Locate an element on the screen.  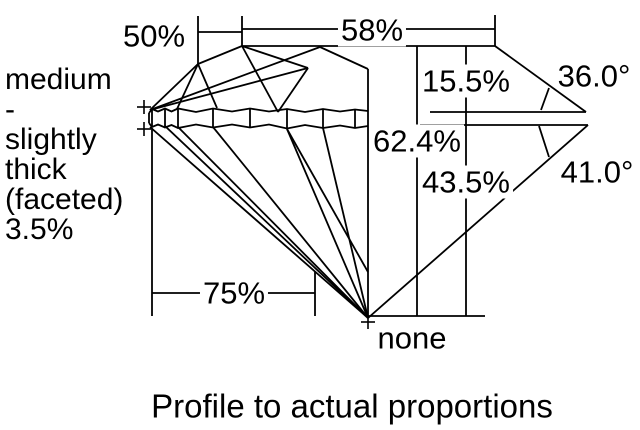
crown-height-label: 15.5% is located at coordinates (466, 81).